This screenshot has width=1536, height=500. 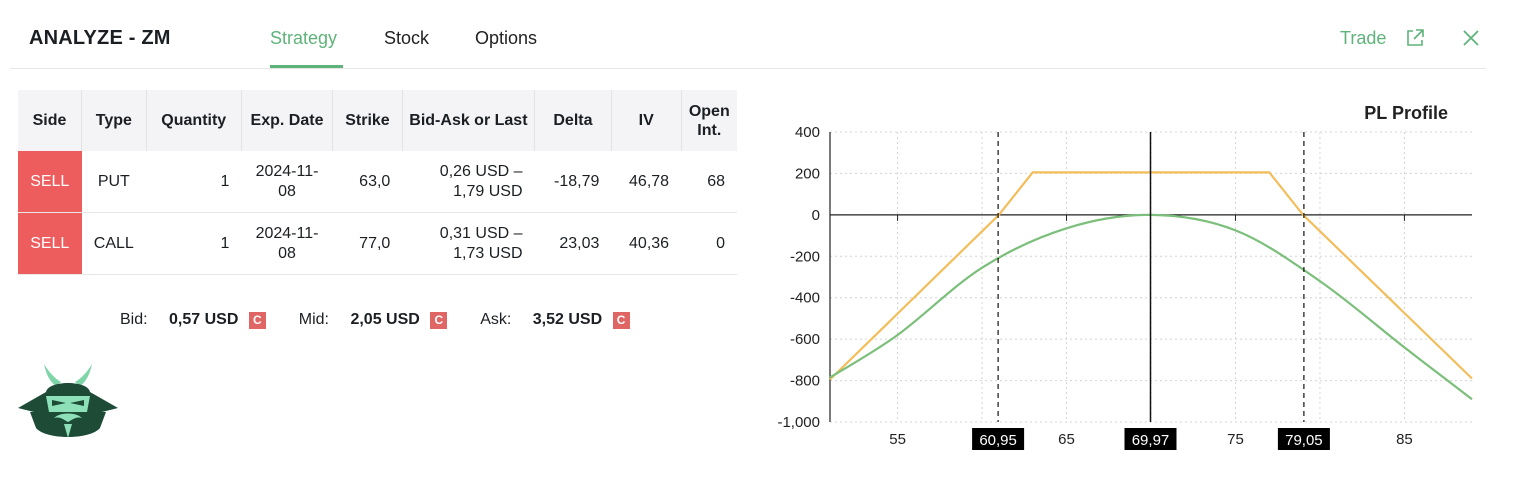 What do you see at coordinates (367, 182) in the screenshot?
I see `strike-value: 63,0` at bounding box center [367, 182].